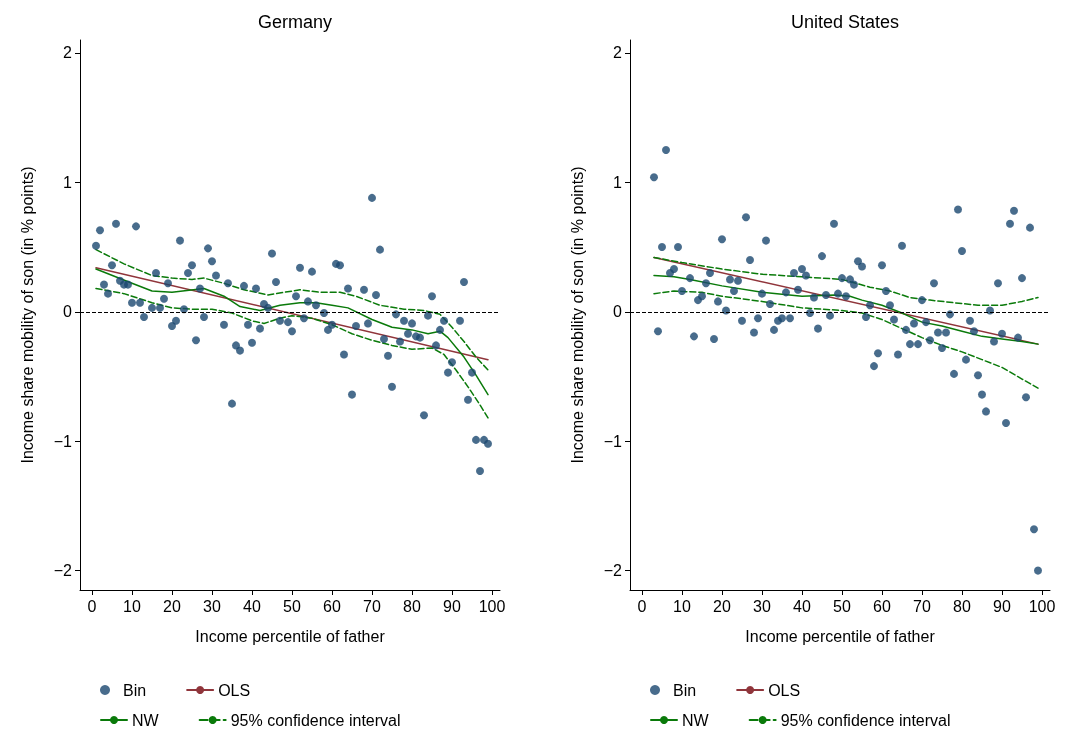 The image size is (1070, 736). What do you see at coordinates (845, 22) in the screenshot?
I see `chart-title: United States` at bounding box center [845, 22].